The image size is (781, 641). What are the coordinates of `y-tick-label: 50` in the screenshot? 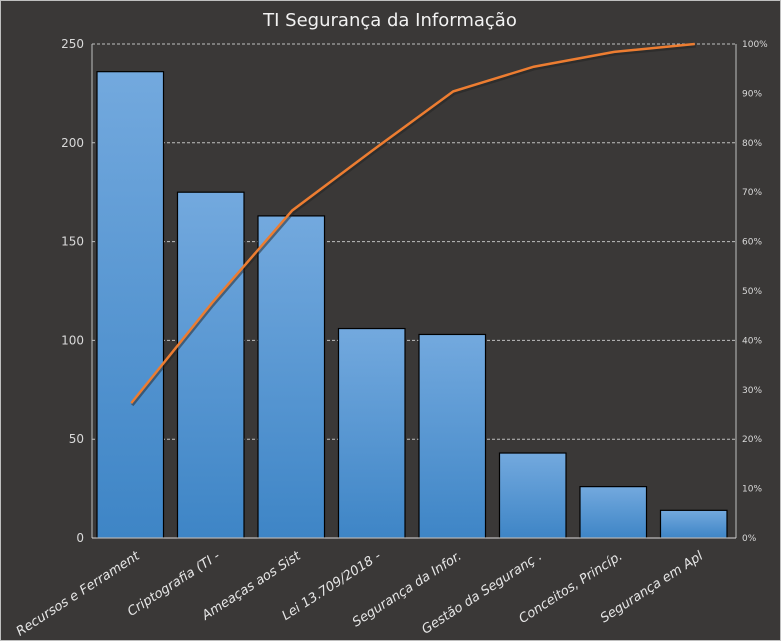 It's located at (76, 439).